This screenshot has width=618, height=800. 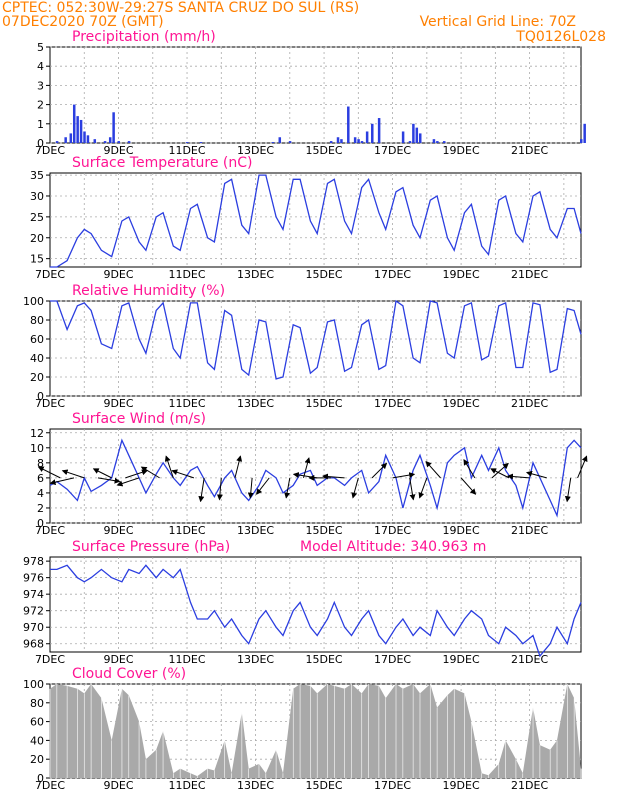 I want to click on wind-x-tick-label: 19DEC, so click(x=461, y=530).